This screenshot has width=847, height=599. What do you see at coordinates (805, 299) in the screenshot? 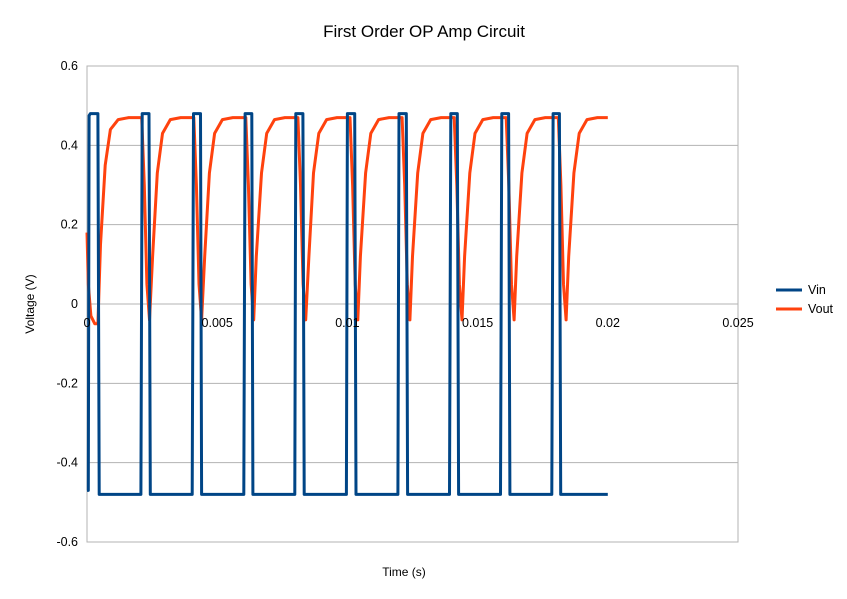
I see `legend: Vin Vout` at bounding box center [805, 299].